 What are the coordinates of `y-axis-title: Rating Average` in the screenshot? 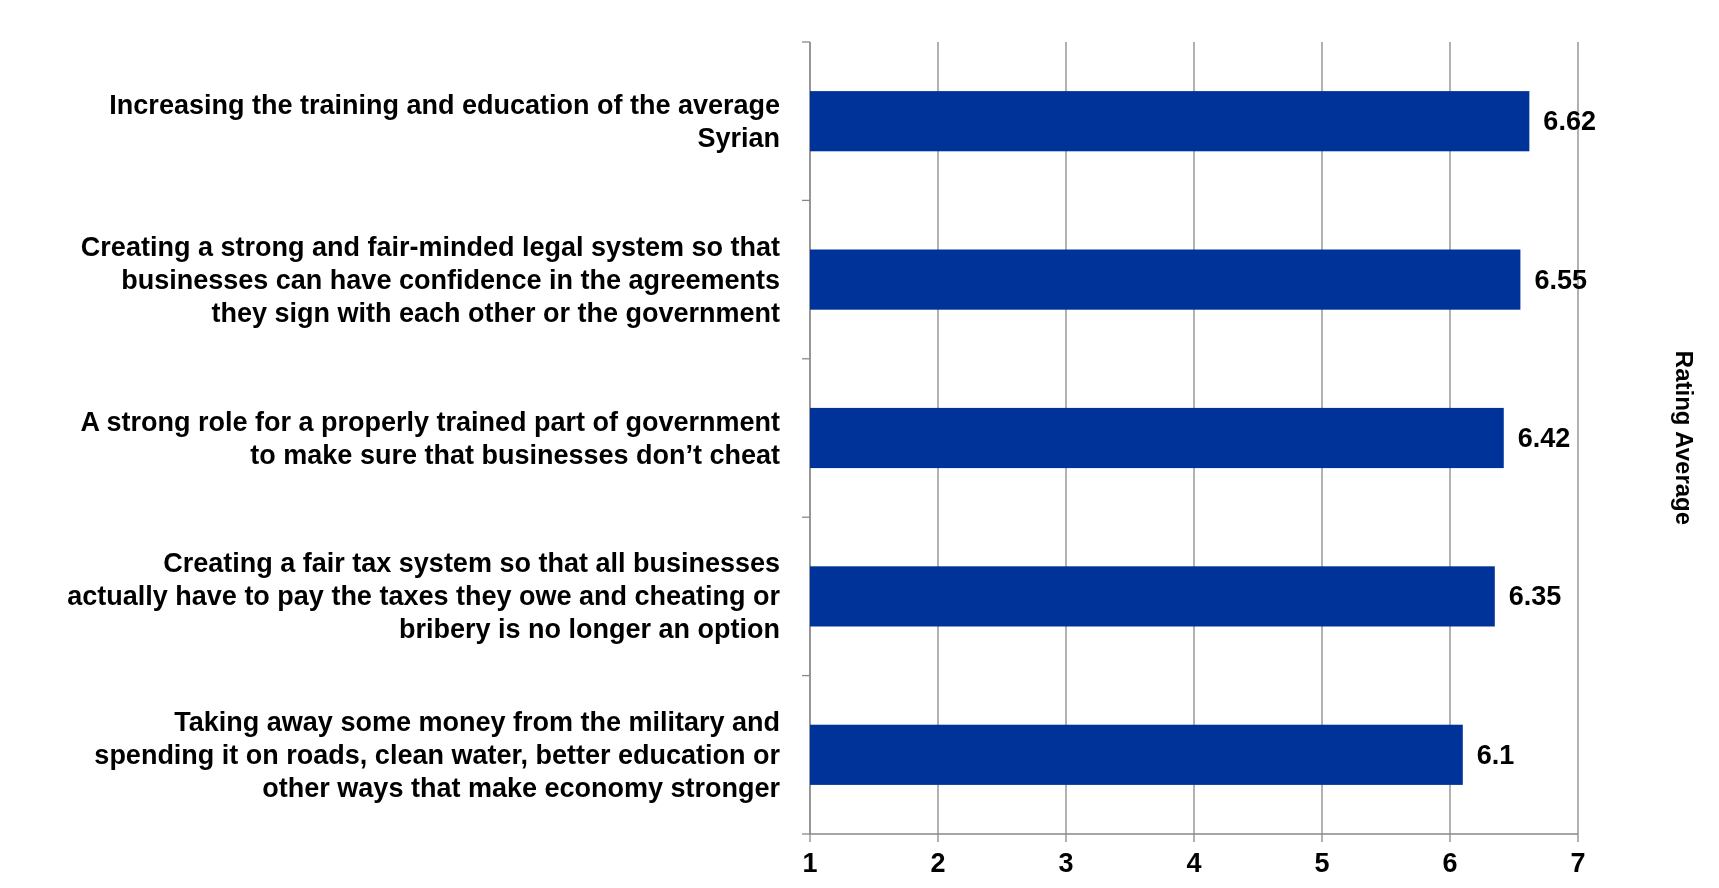 It's located at (1684, 438).